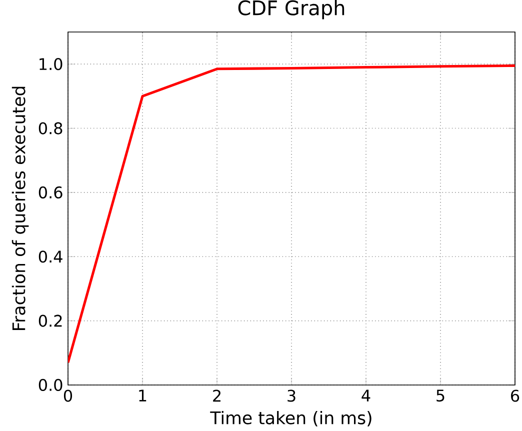  Describe the element at coordinates (68, 396) in the screenshot. I see `x-tick-label: 0` at that location.